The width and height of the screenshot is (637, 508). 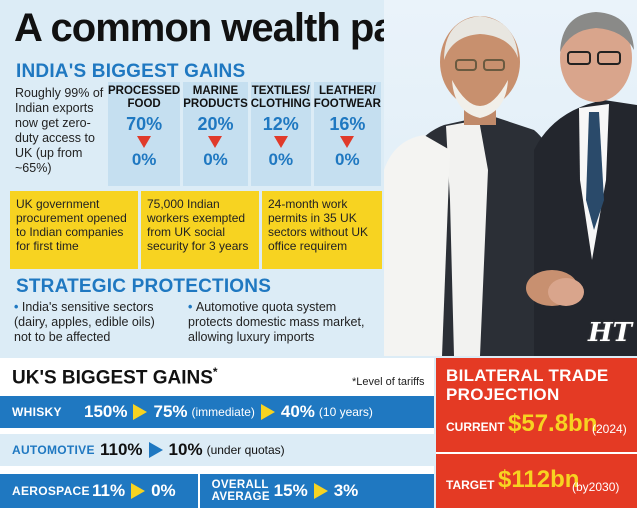 I want to click on sector-leather-footwear: LEATHER/ FOOTWEAR 16% 0%, so click(x=347, y=134).